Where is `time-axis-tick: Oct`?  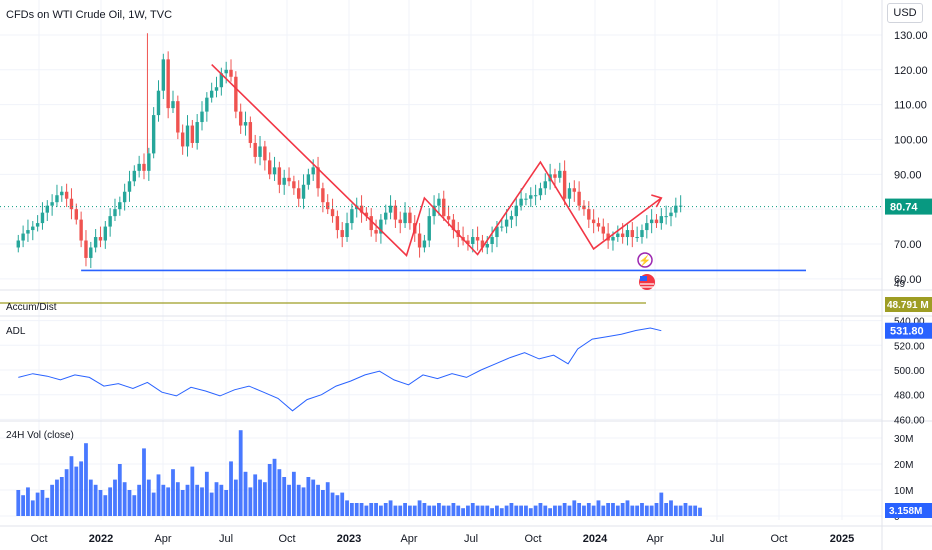
time-axis-tick: Oct is located at coordinates (286, 539).